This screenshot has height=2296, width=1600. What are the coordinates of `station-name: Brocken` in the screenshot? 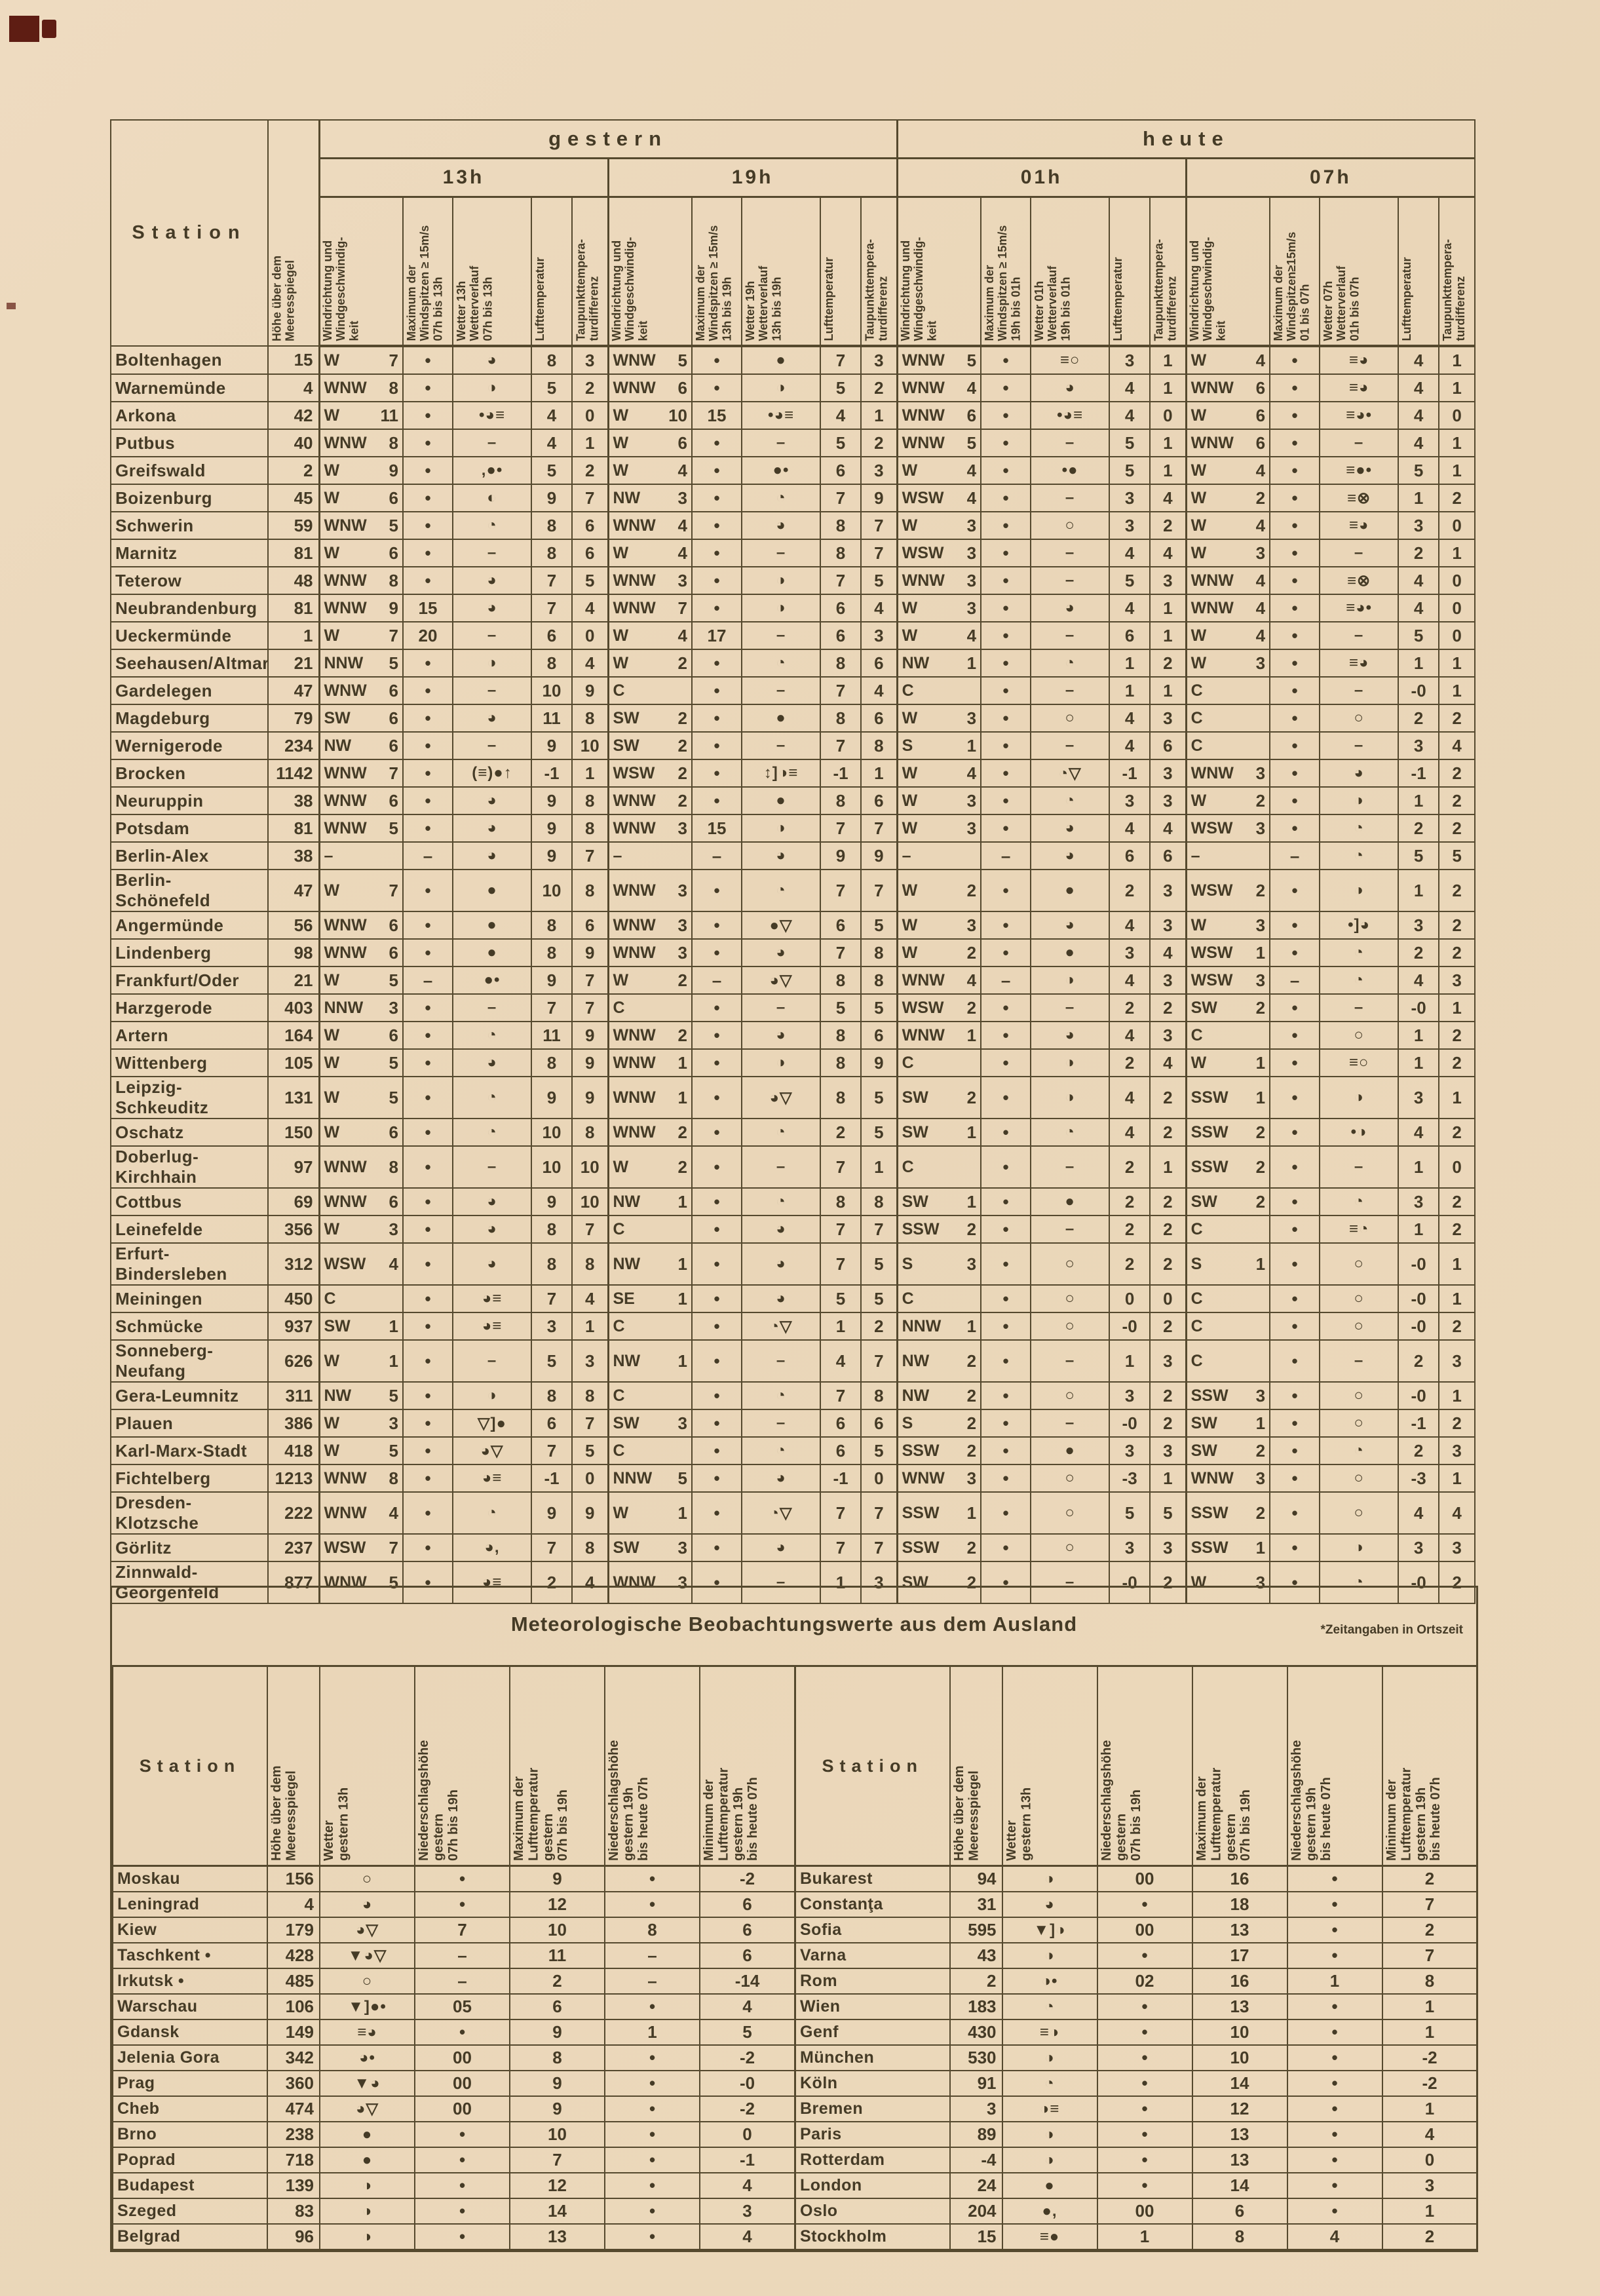 It's located at (189, 773).